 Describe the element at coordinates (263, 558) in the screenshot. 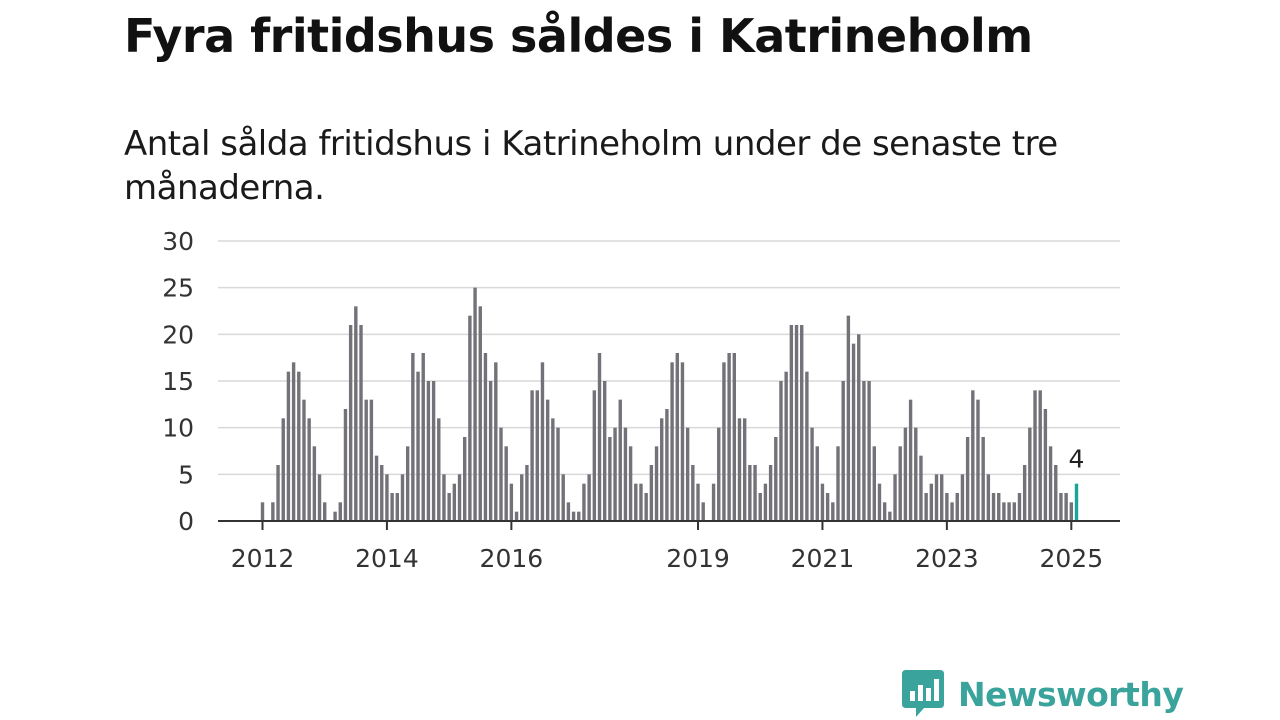

I see `x-tick-label: 2012` at that location.